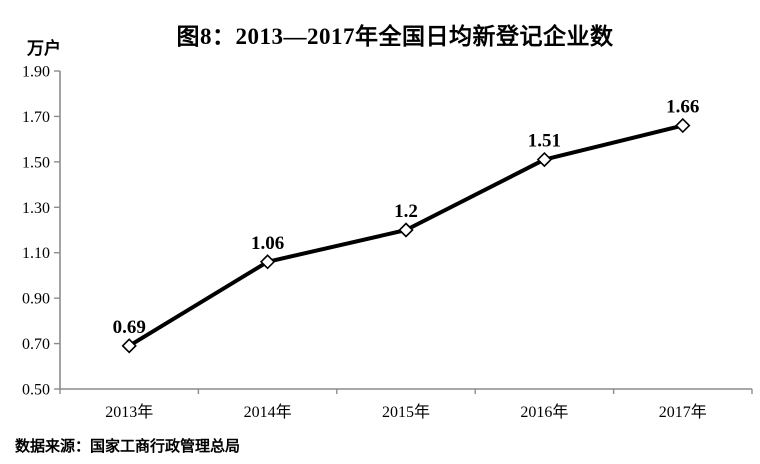 The image size is (760, 464). Describe the element at coordinates (36, 72) in the screenshot. I see `y-axis-tick-label: 1.90` at that location.